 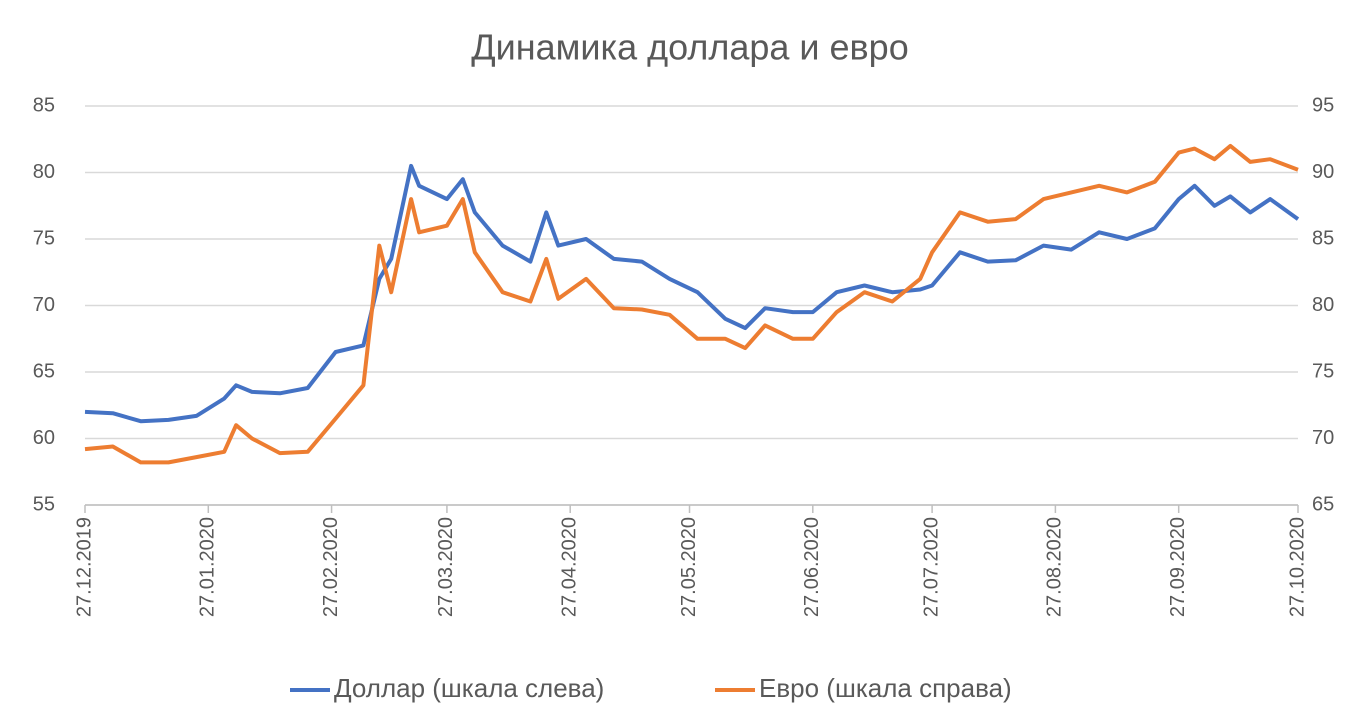 I want to click on legend-label: Доллар (шкала слева), so click(x=469, y=688).